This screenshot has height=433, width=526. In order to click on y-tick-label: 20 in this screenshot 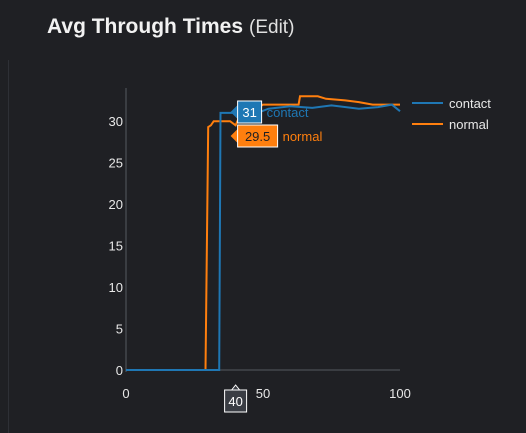, I will do `click(116, 204)`.